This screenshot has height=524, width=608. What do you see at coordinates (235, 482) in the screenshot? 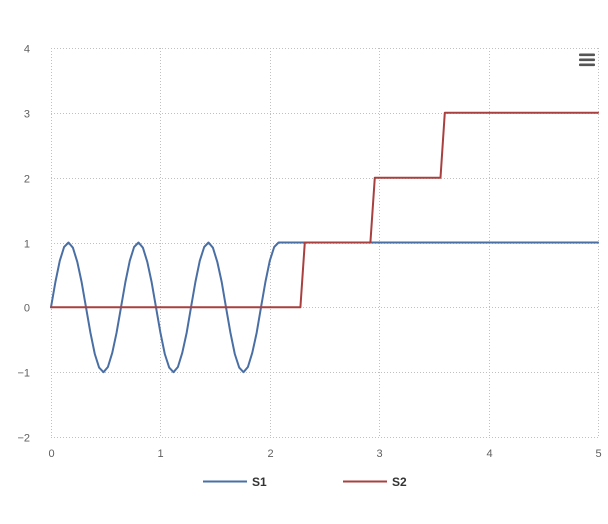
I see `legend-item-s1: S1` at bounding box center [235, 482].